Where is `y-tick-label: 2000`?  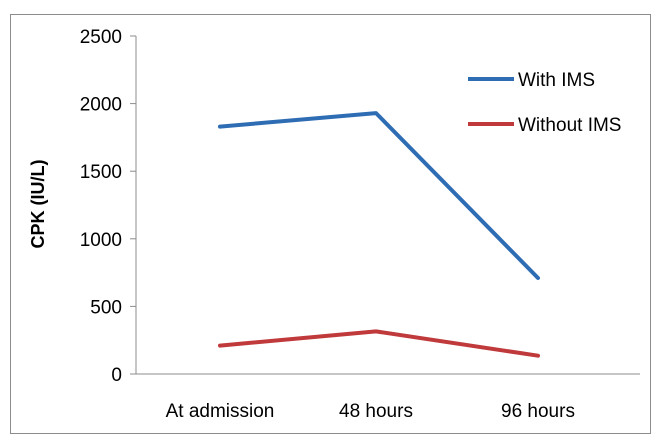 y-tick-label: 2000 is located at coordinates (101, 105).